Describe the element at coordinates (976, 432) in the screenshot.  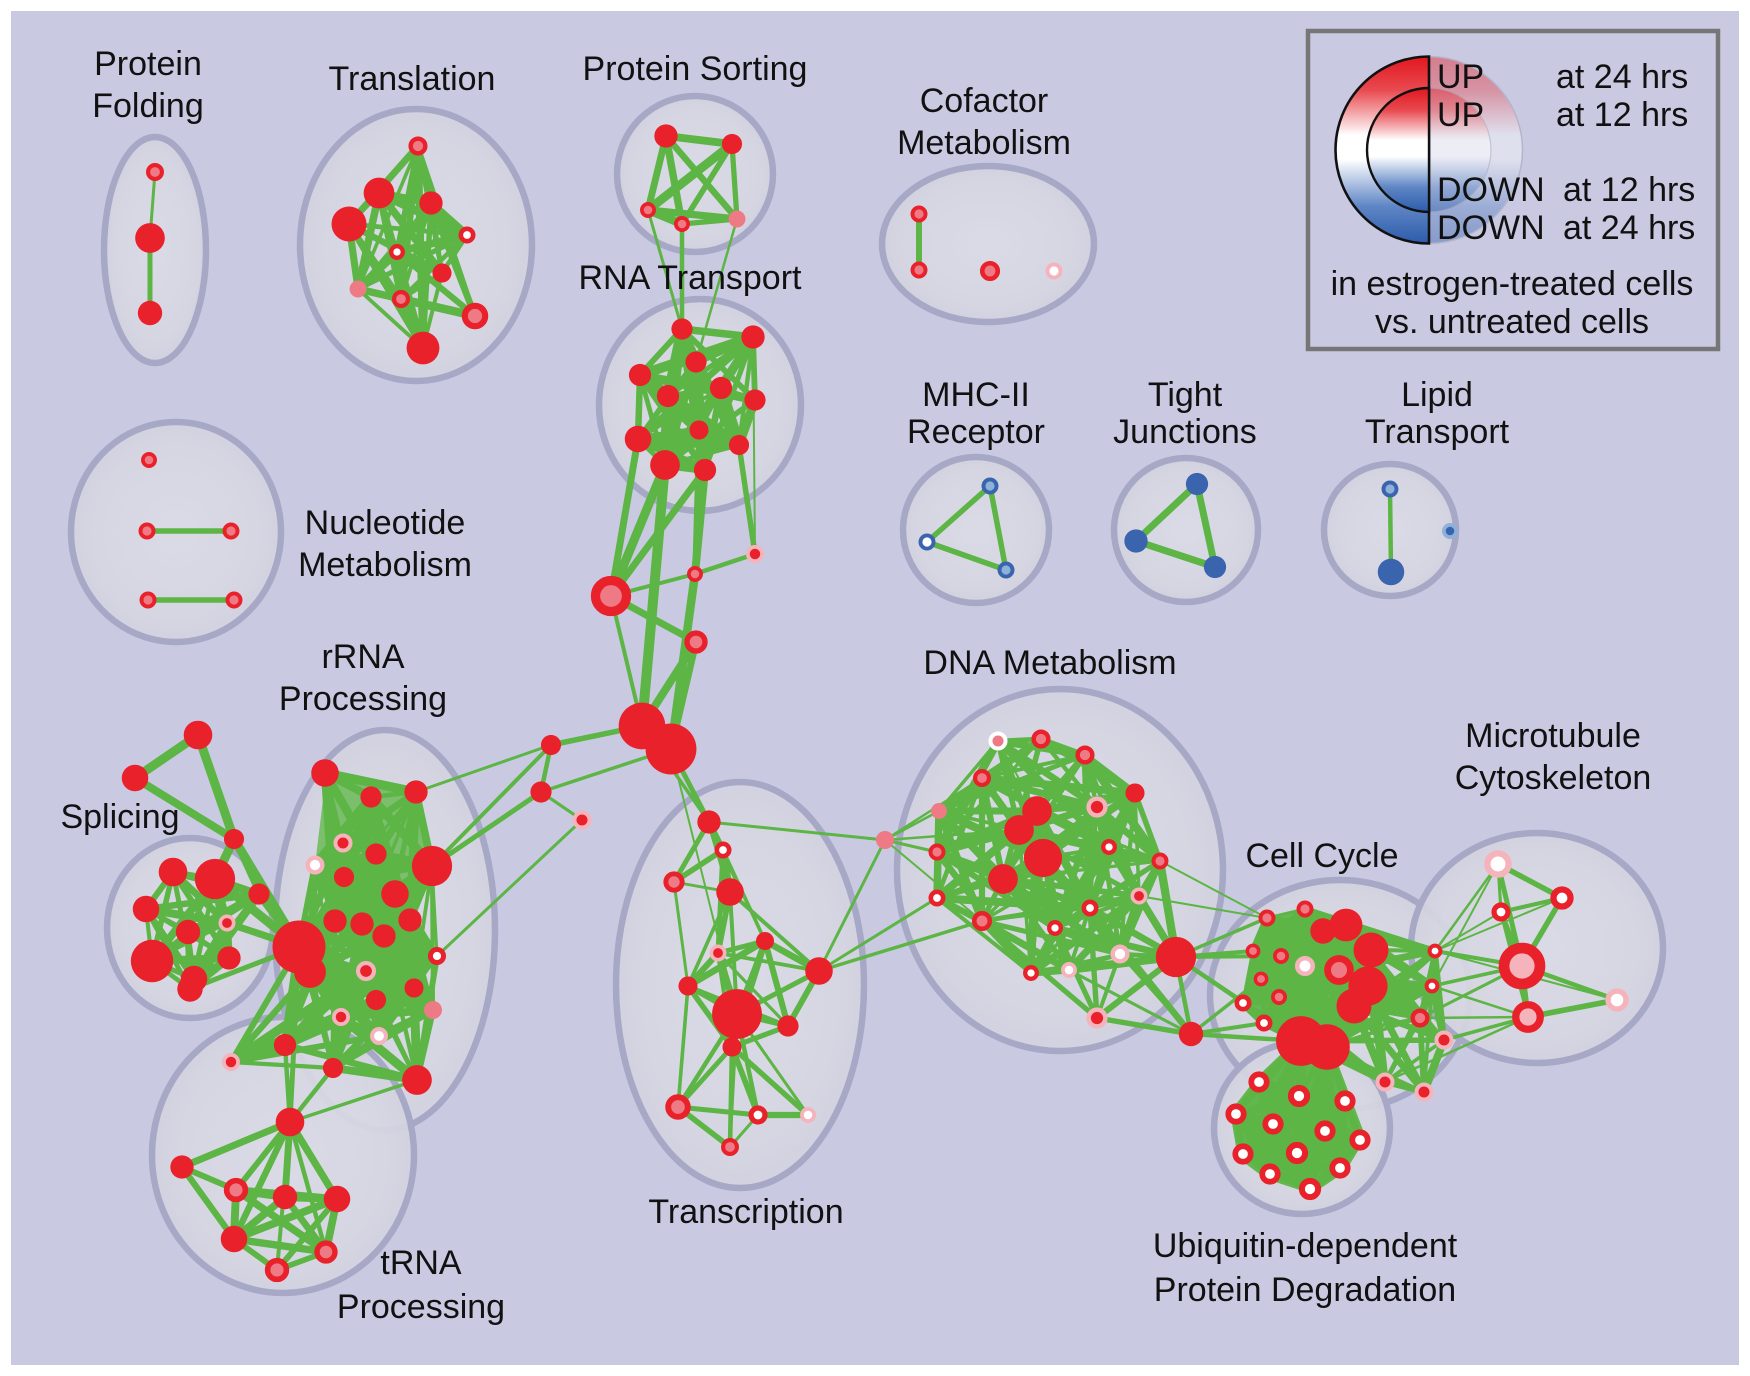
I see `svg-text: Receptor` at that location.